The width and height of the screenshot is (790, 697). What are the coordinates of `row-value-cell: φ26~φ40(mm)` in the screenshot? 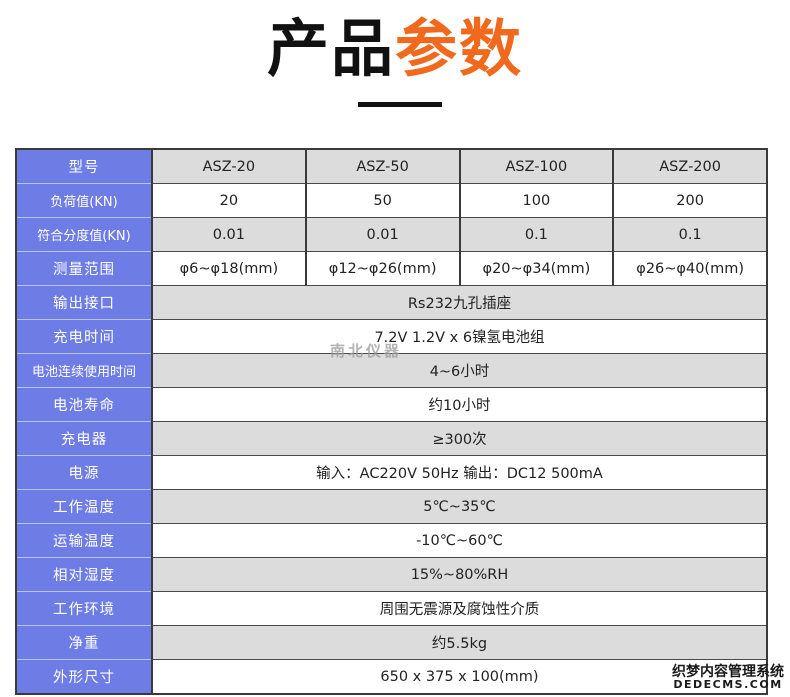 It's located at (690, 268).